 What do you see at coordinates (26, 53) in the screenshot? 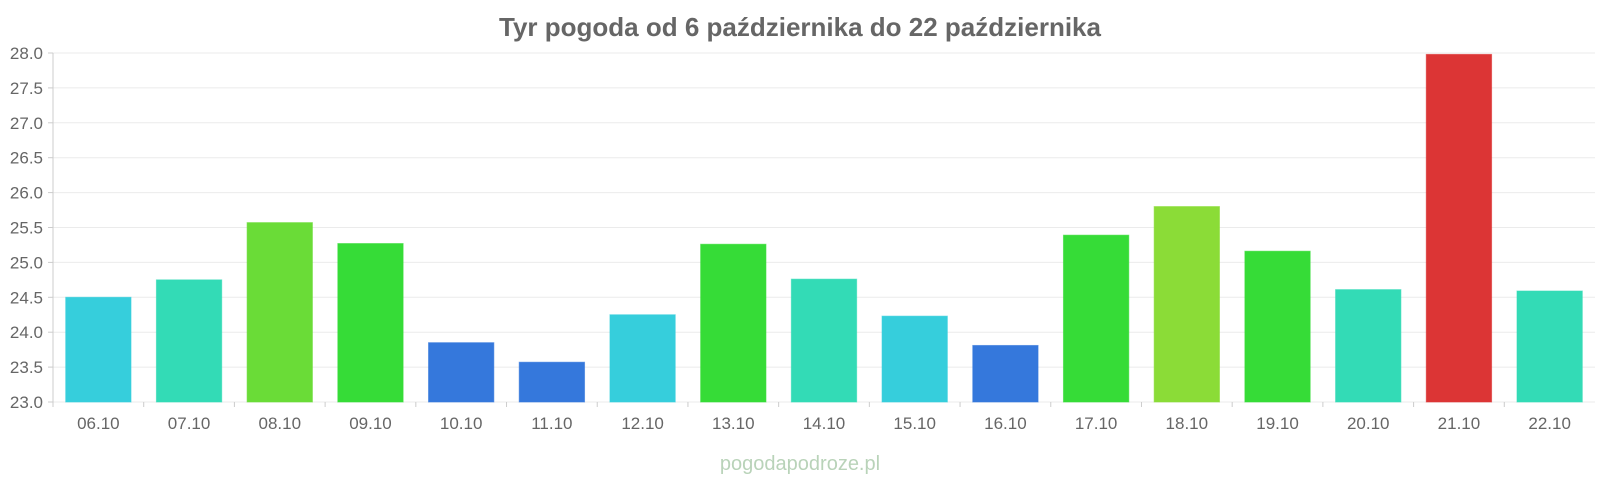
I see `y-tick-label: 28.0` at bounding box center [26, 53].